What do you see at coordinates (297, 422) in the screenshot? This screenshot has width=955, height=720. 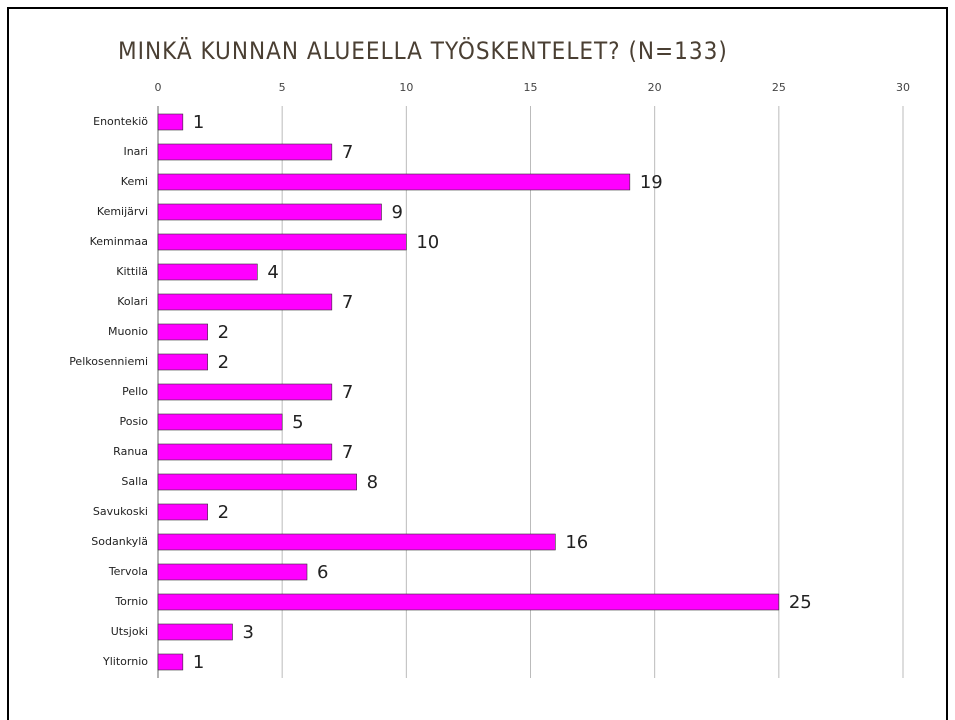 I see `data-label: 5` at bounding box center [297, 422].